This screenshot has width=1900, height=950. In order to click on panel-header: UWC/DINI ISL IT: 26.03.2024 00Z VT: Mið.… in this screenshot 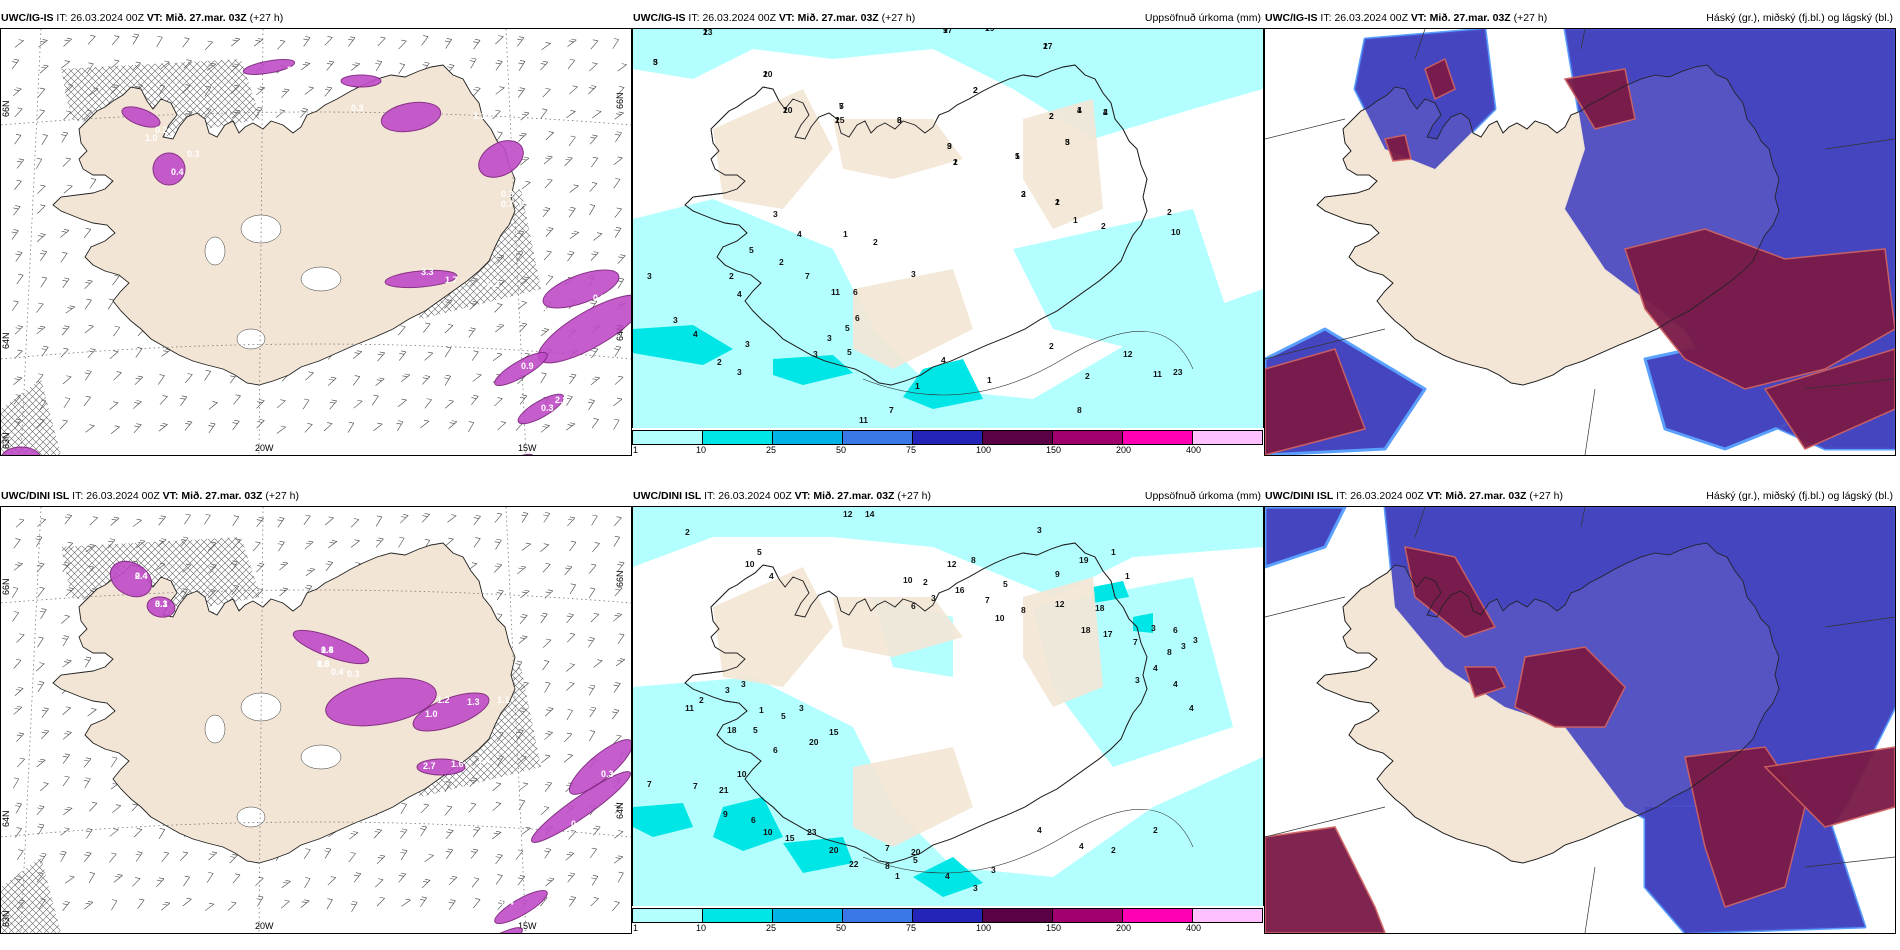, I will do `click(1579, 496)`.